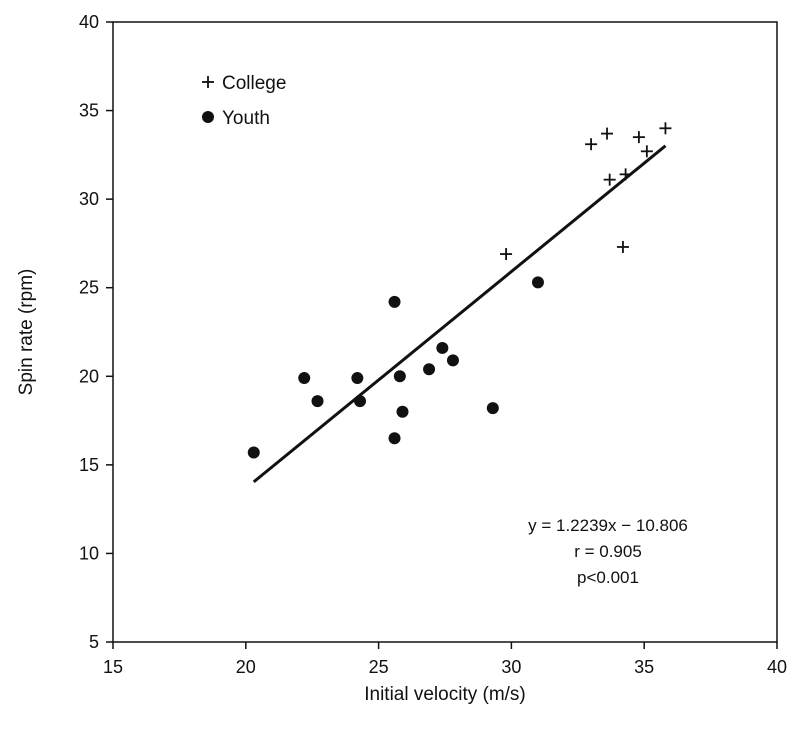 This screenshot has height=729, width=797. Describe the element at coordinates (89, 22) in the screenshot. I see `y-tick-label: 40` at that location.